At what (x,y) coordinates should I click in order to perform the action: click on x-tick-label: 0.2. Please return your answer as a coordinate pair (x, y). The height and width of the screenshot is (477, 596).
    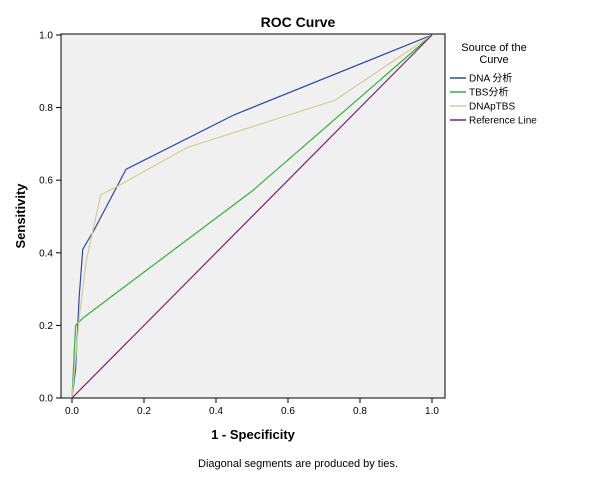
    Looking at the image, I should click on (144, 411).